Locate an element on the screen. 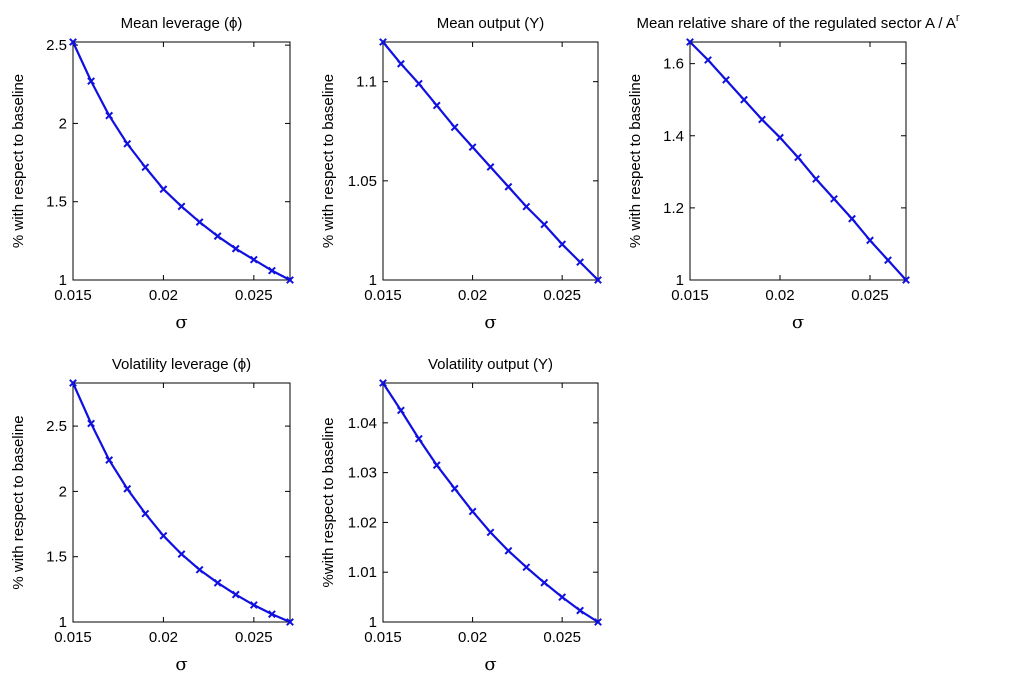  y-tick-label: 2 is located at coordinates (63, 491).